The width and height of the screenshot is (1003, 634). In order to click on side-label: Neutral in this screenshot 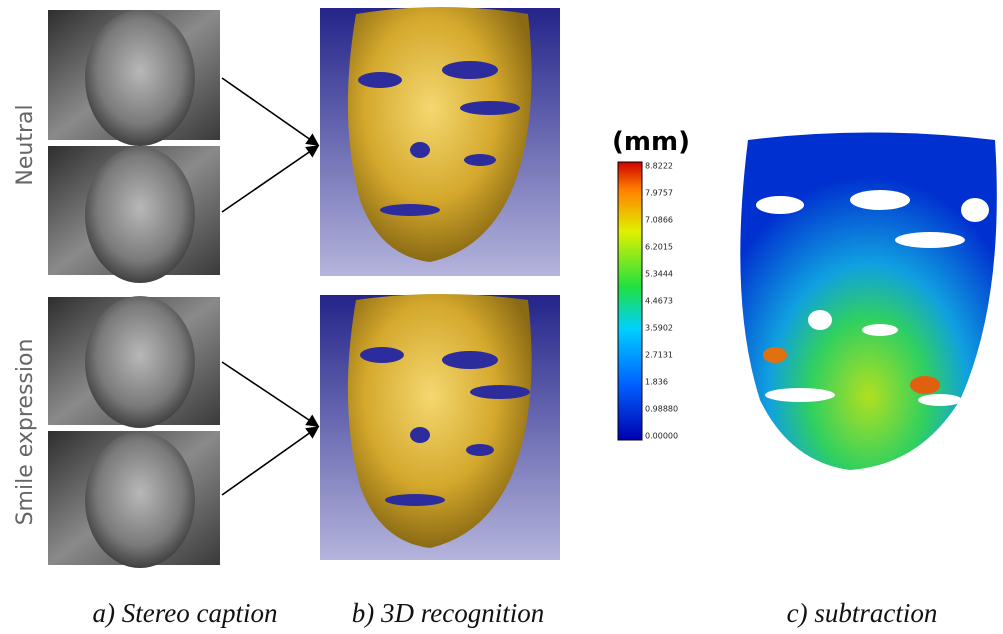, I will do `click(25, 144)`.